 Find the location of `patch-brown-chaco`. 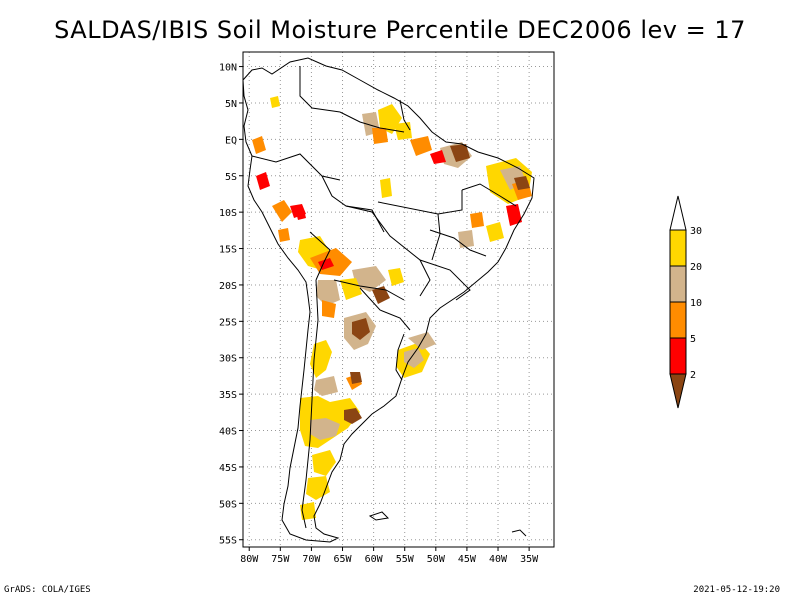

patch-brown-chaco is located at coordinates (361, 329).